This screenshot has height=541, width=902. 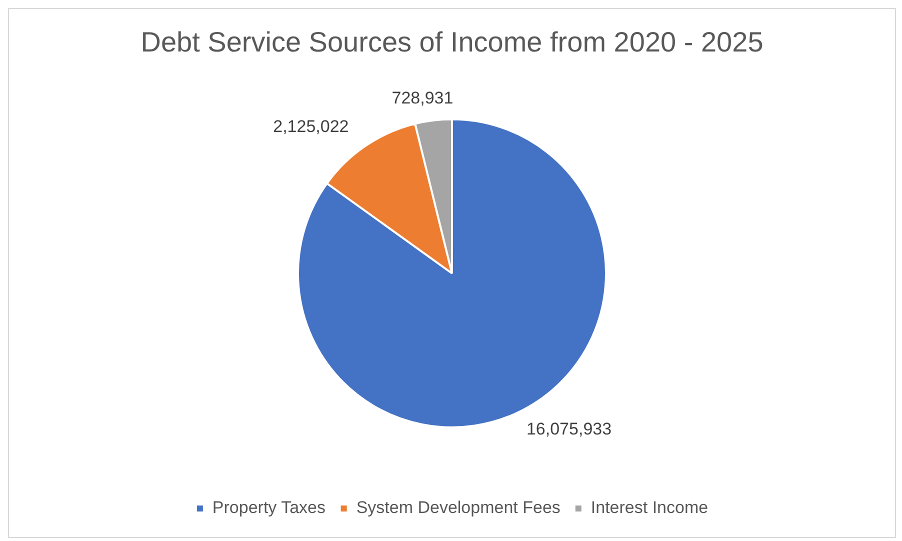 I want to click on legend-label: System Development Fees, so click(x=458, y=508).